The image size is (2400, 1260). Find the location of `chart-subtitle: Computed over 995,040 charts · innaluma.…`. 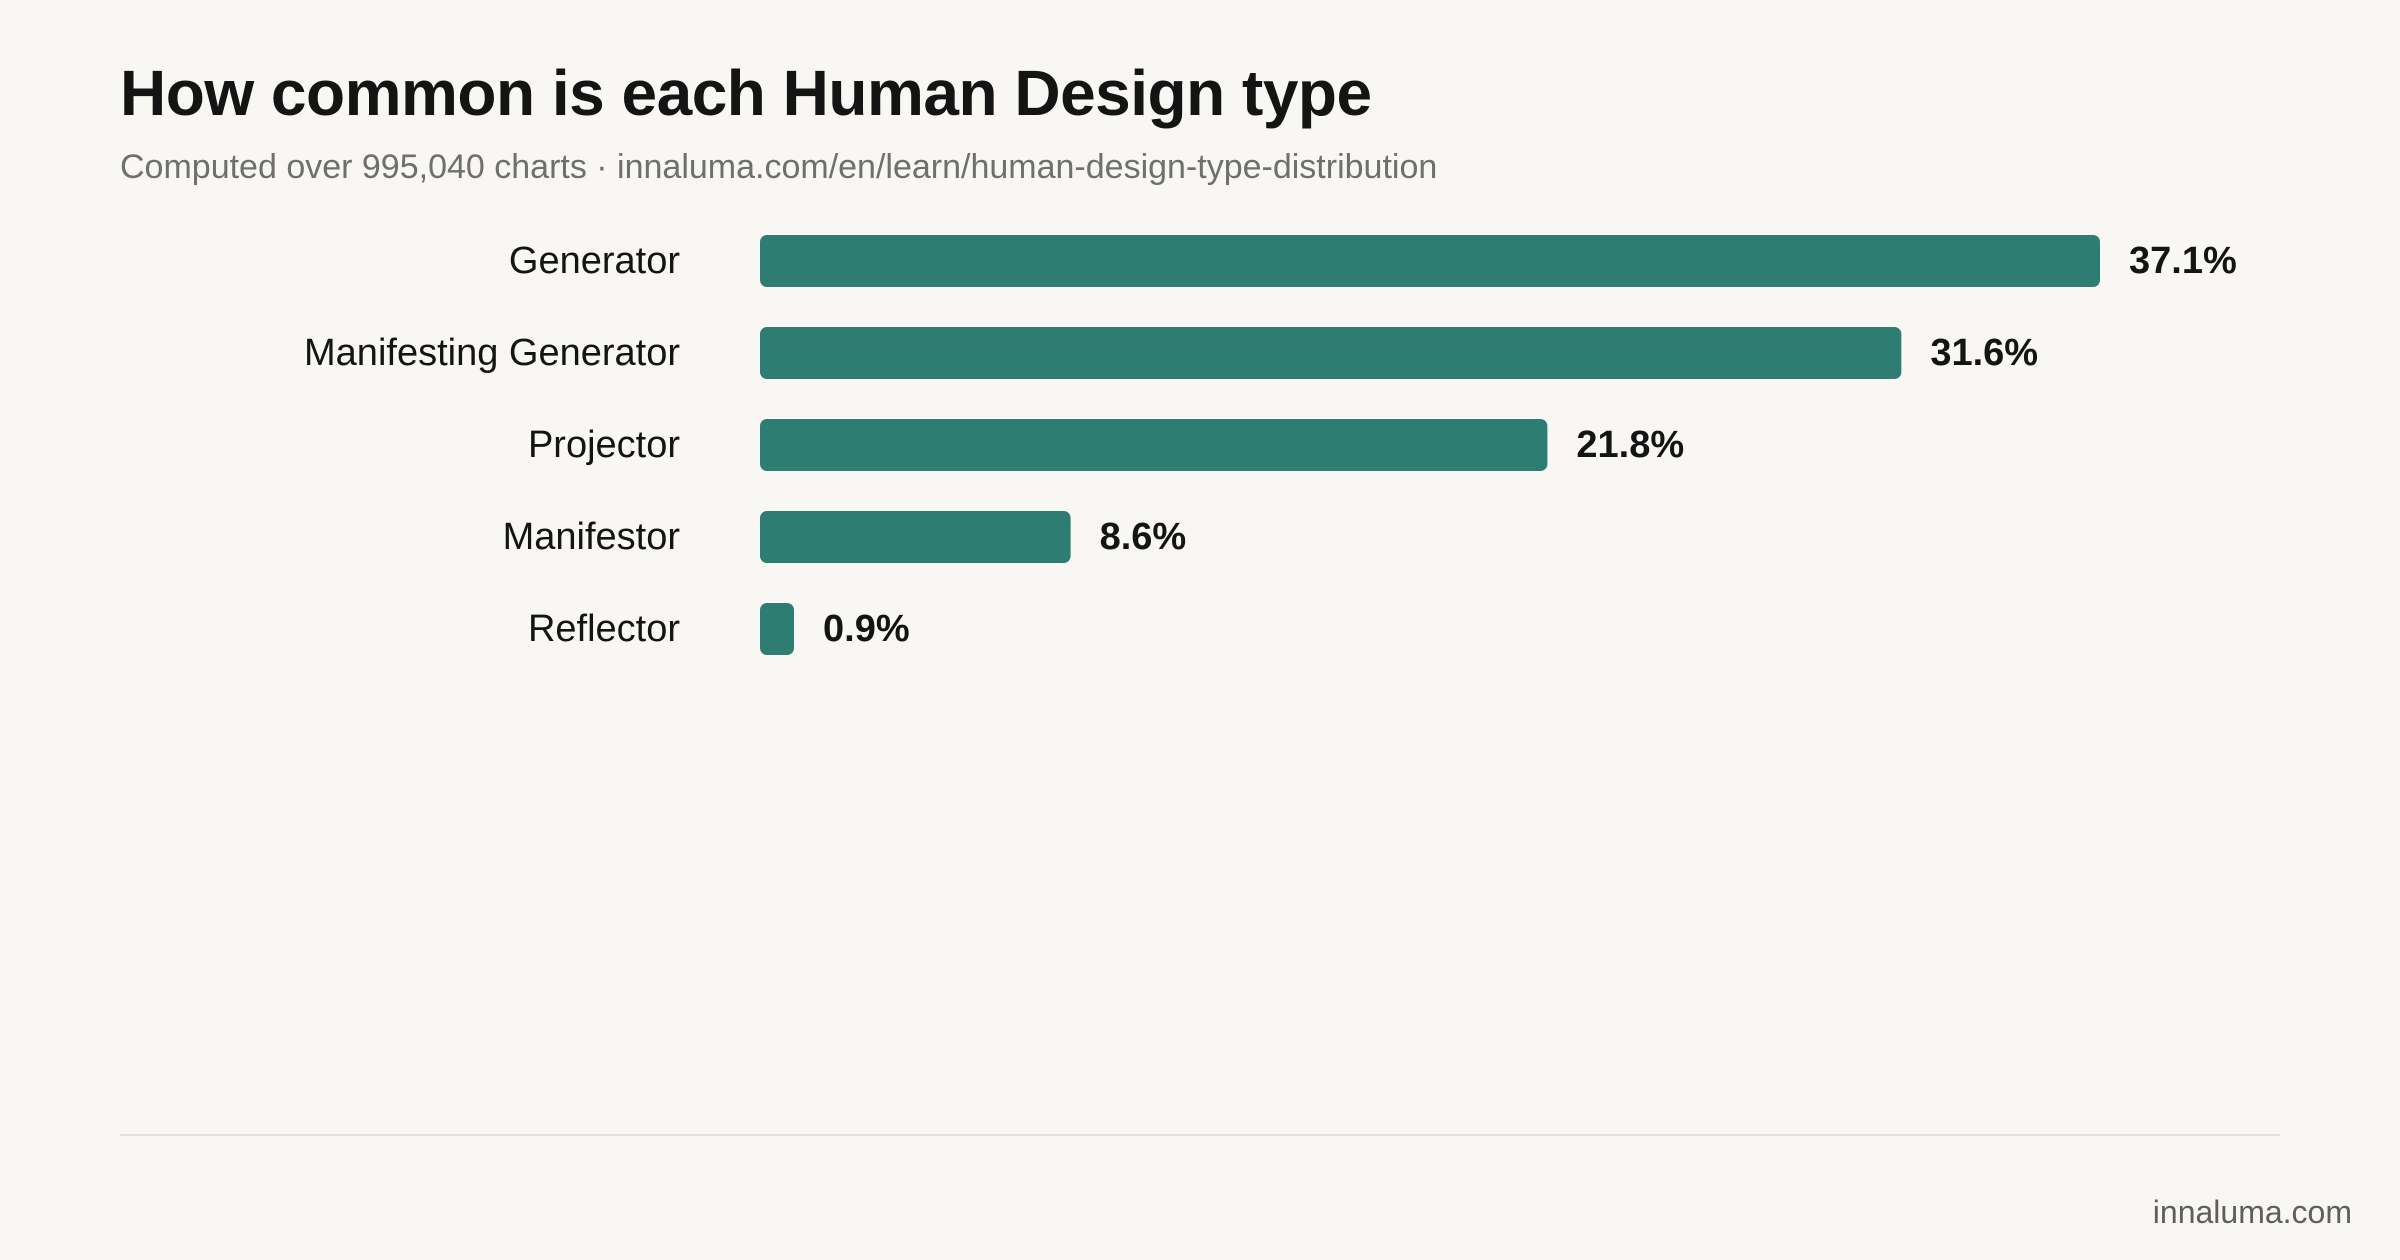

chart-subtitle: Computed over 995,040 charts · innaluma.… is located at coordinates (779, 167).